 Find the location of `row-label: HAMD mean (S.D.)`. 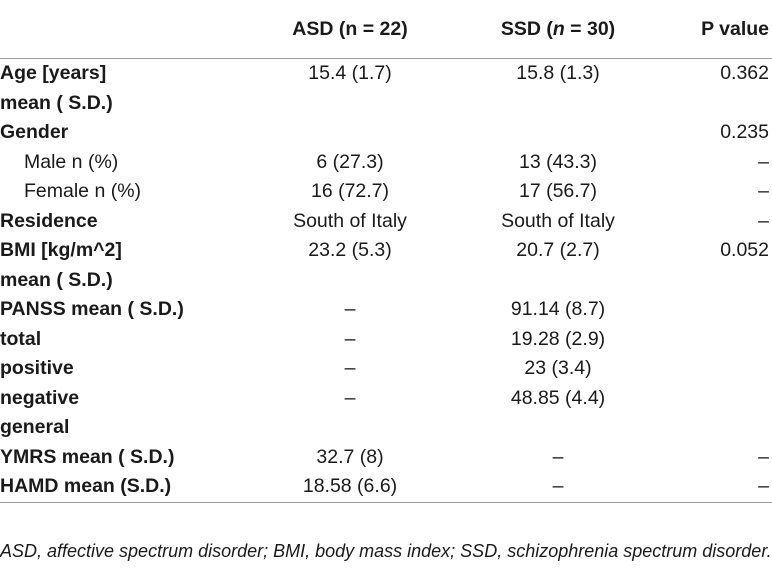

row-label: HAMD mean (S.D.) is located at coordinates (131, 487).